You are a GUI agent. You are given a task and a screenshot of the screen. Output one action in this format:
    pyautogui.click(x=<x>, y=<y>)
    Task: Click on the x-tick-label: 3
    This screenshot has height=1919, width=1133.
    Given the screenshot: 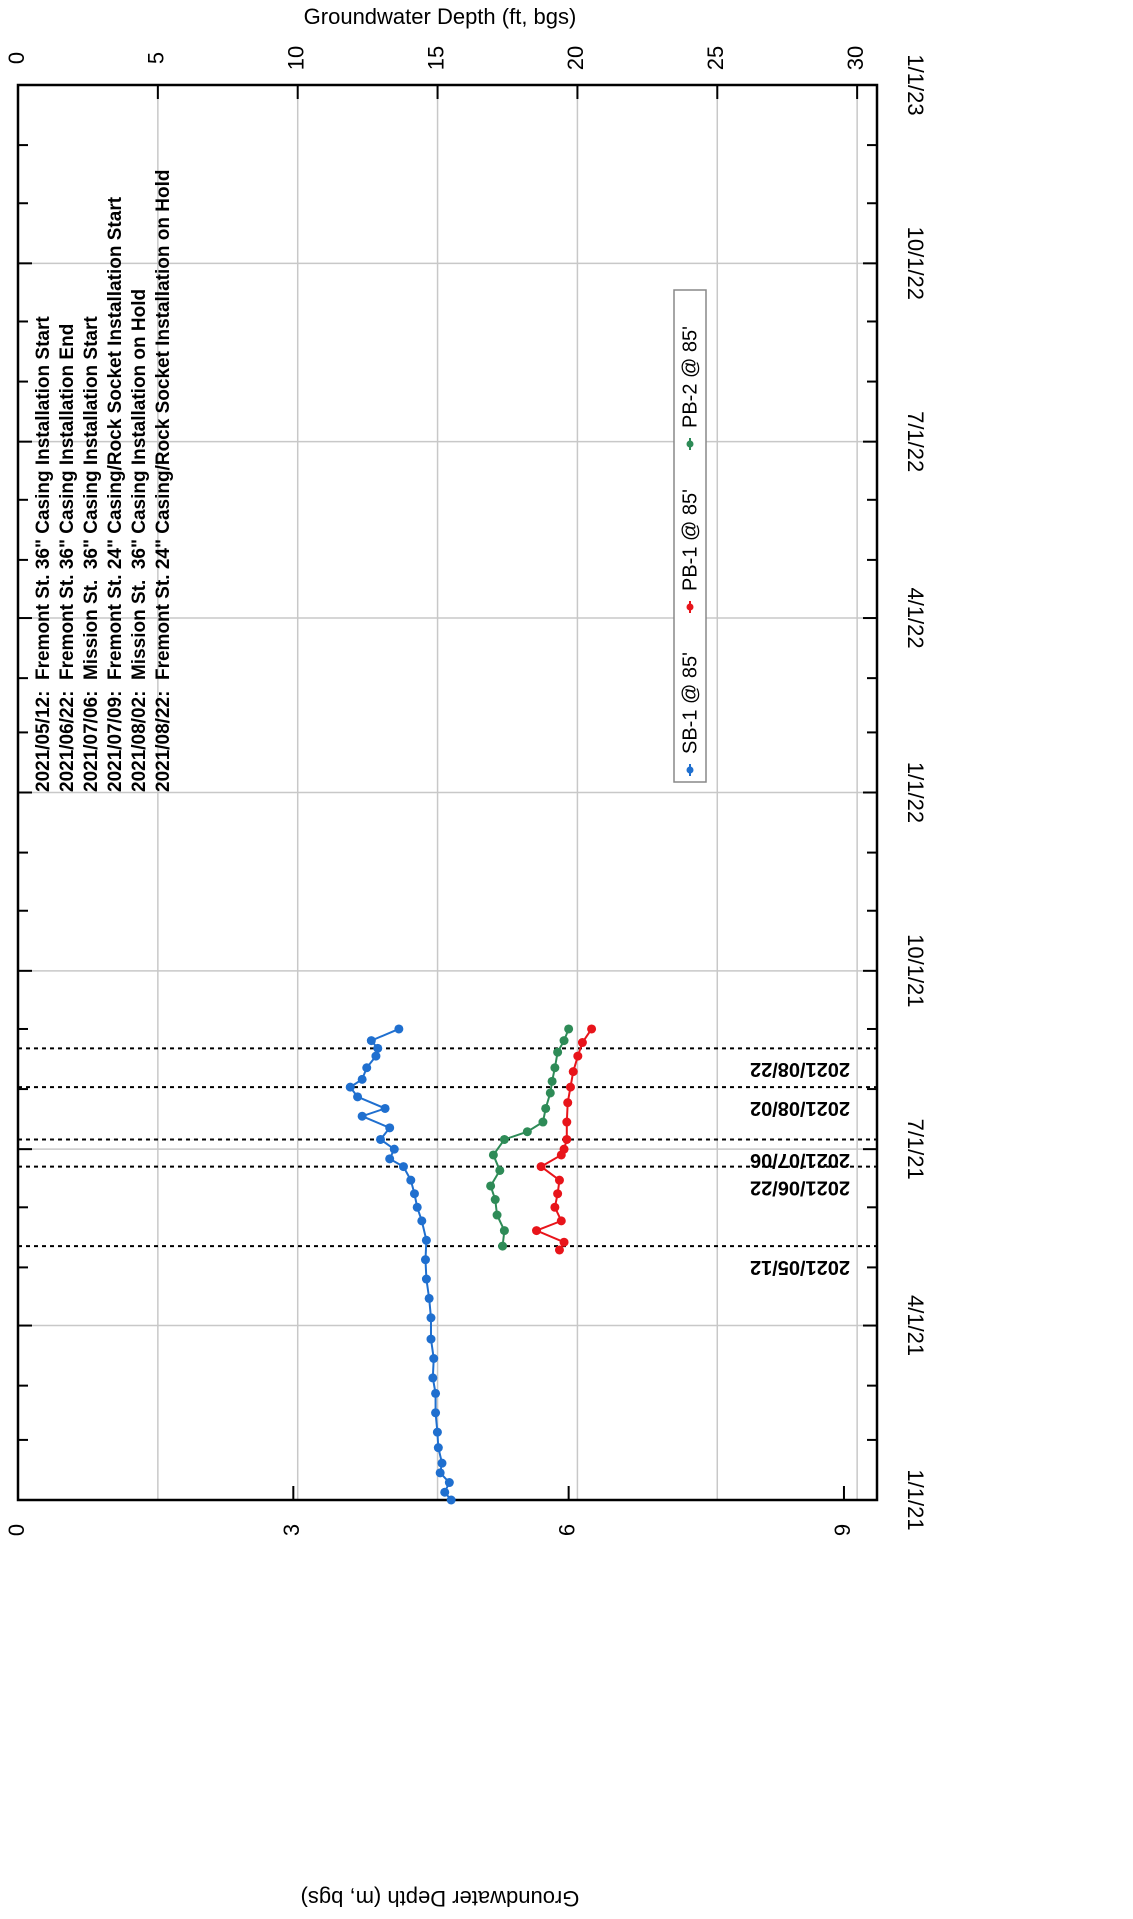 What is the action you would take?
    pyautogui.click(x=291, y=1530)
    